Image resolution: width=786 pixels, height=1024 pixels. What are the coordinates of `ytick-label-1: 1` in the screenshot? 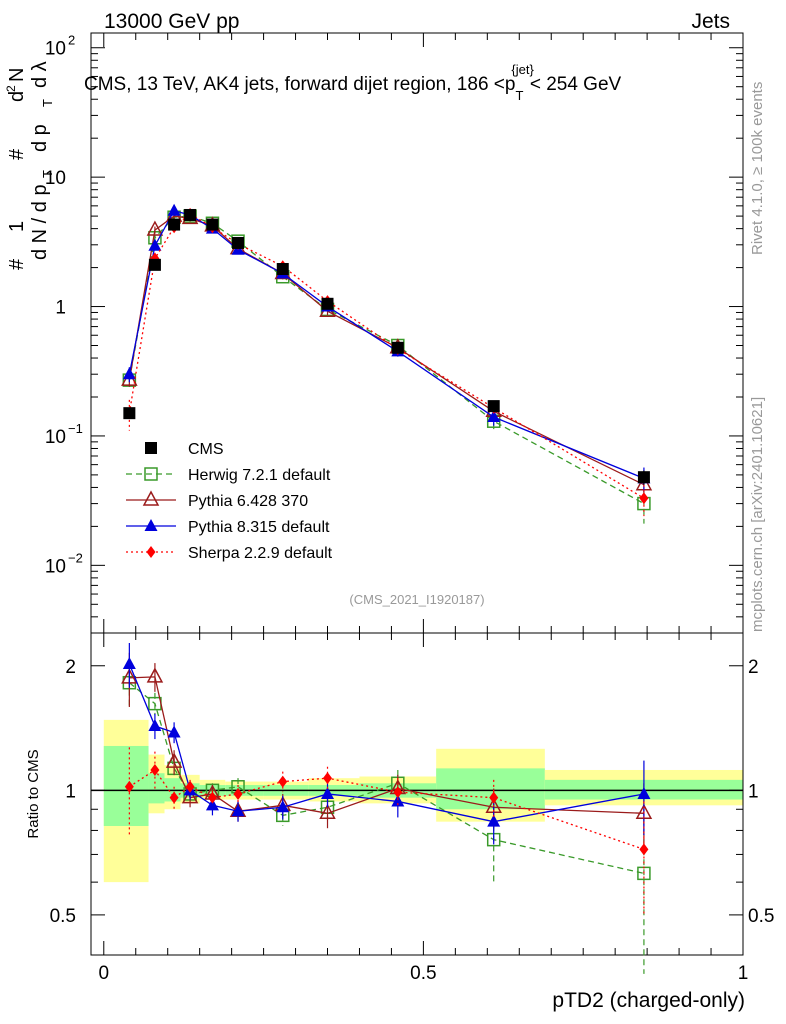 It's located at (60, 308).